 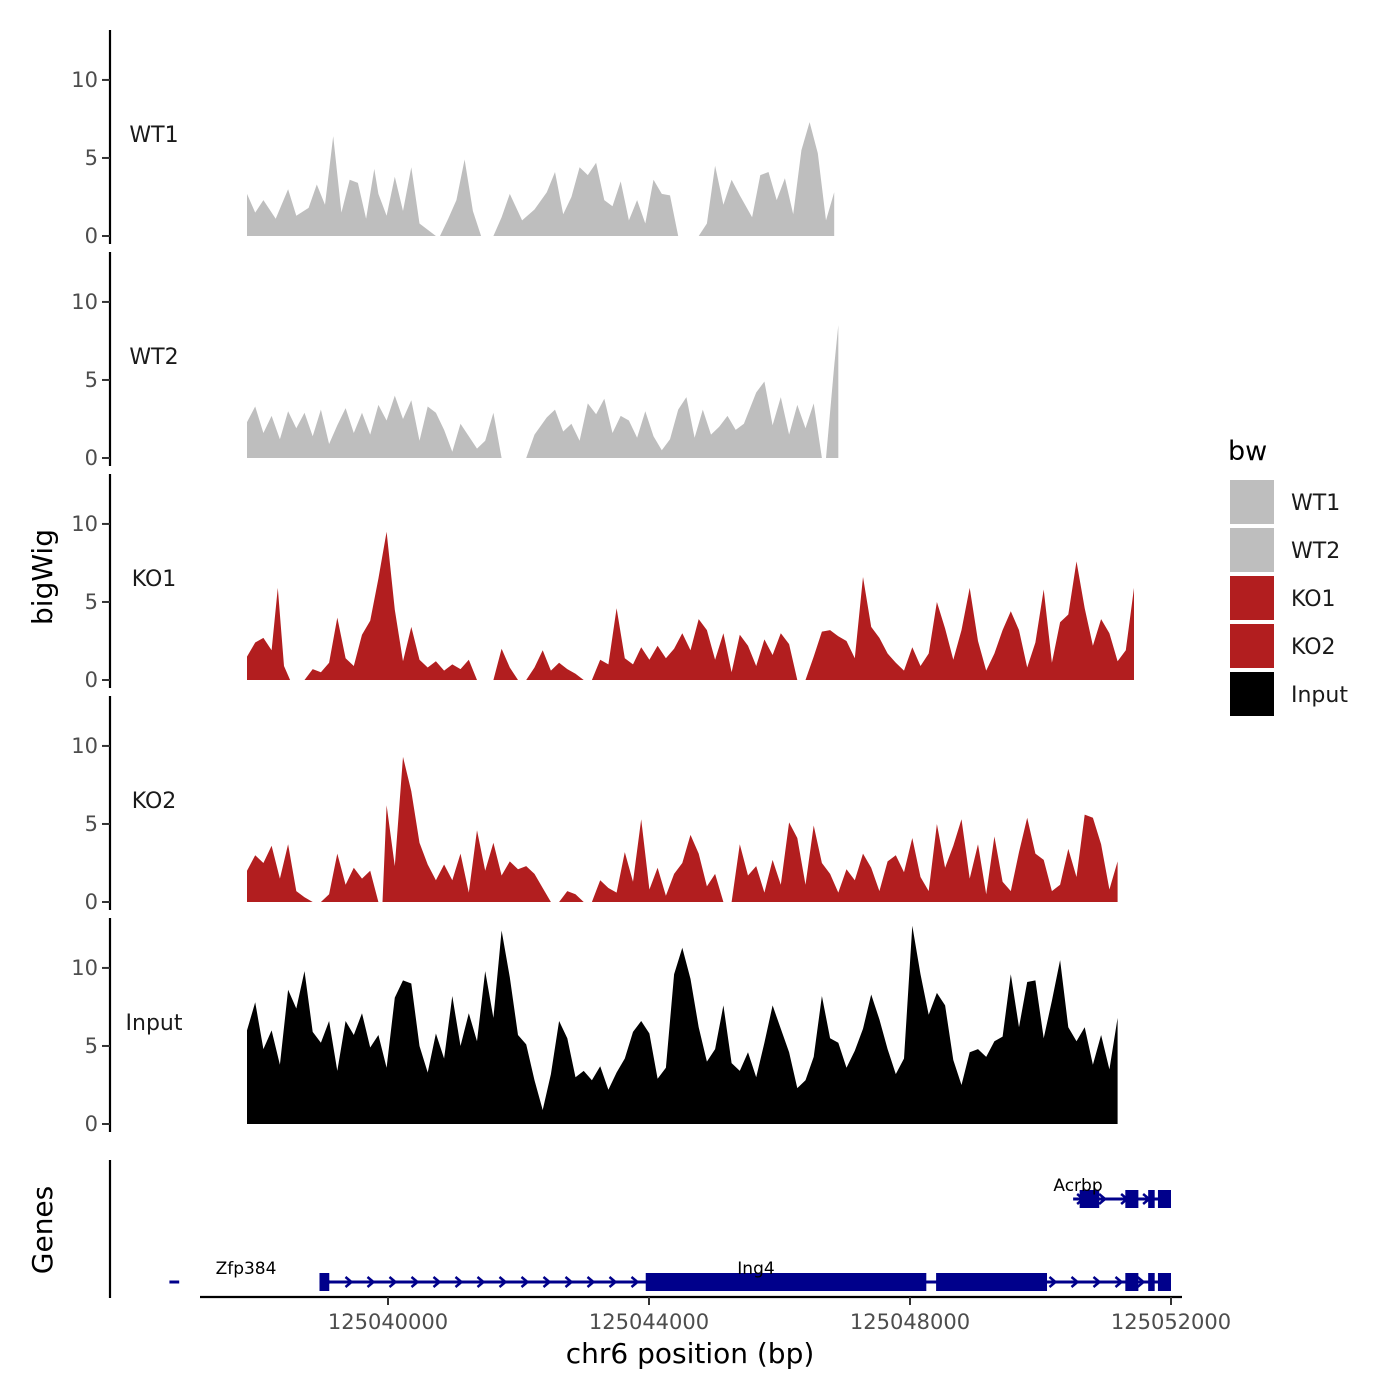 I want to click on track-ko1: 0 5 10 KO1, so click(x=602, y=583).